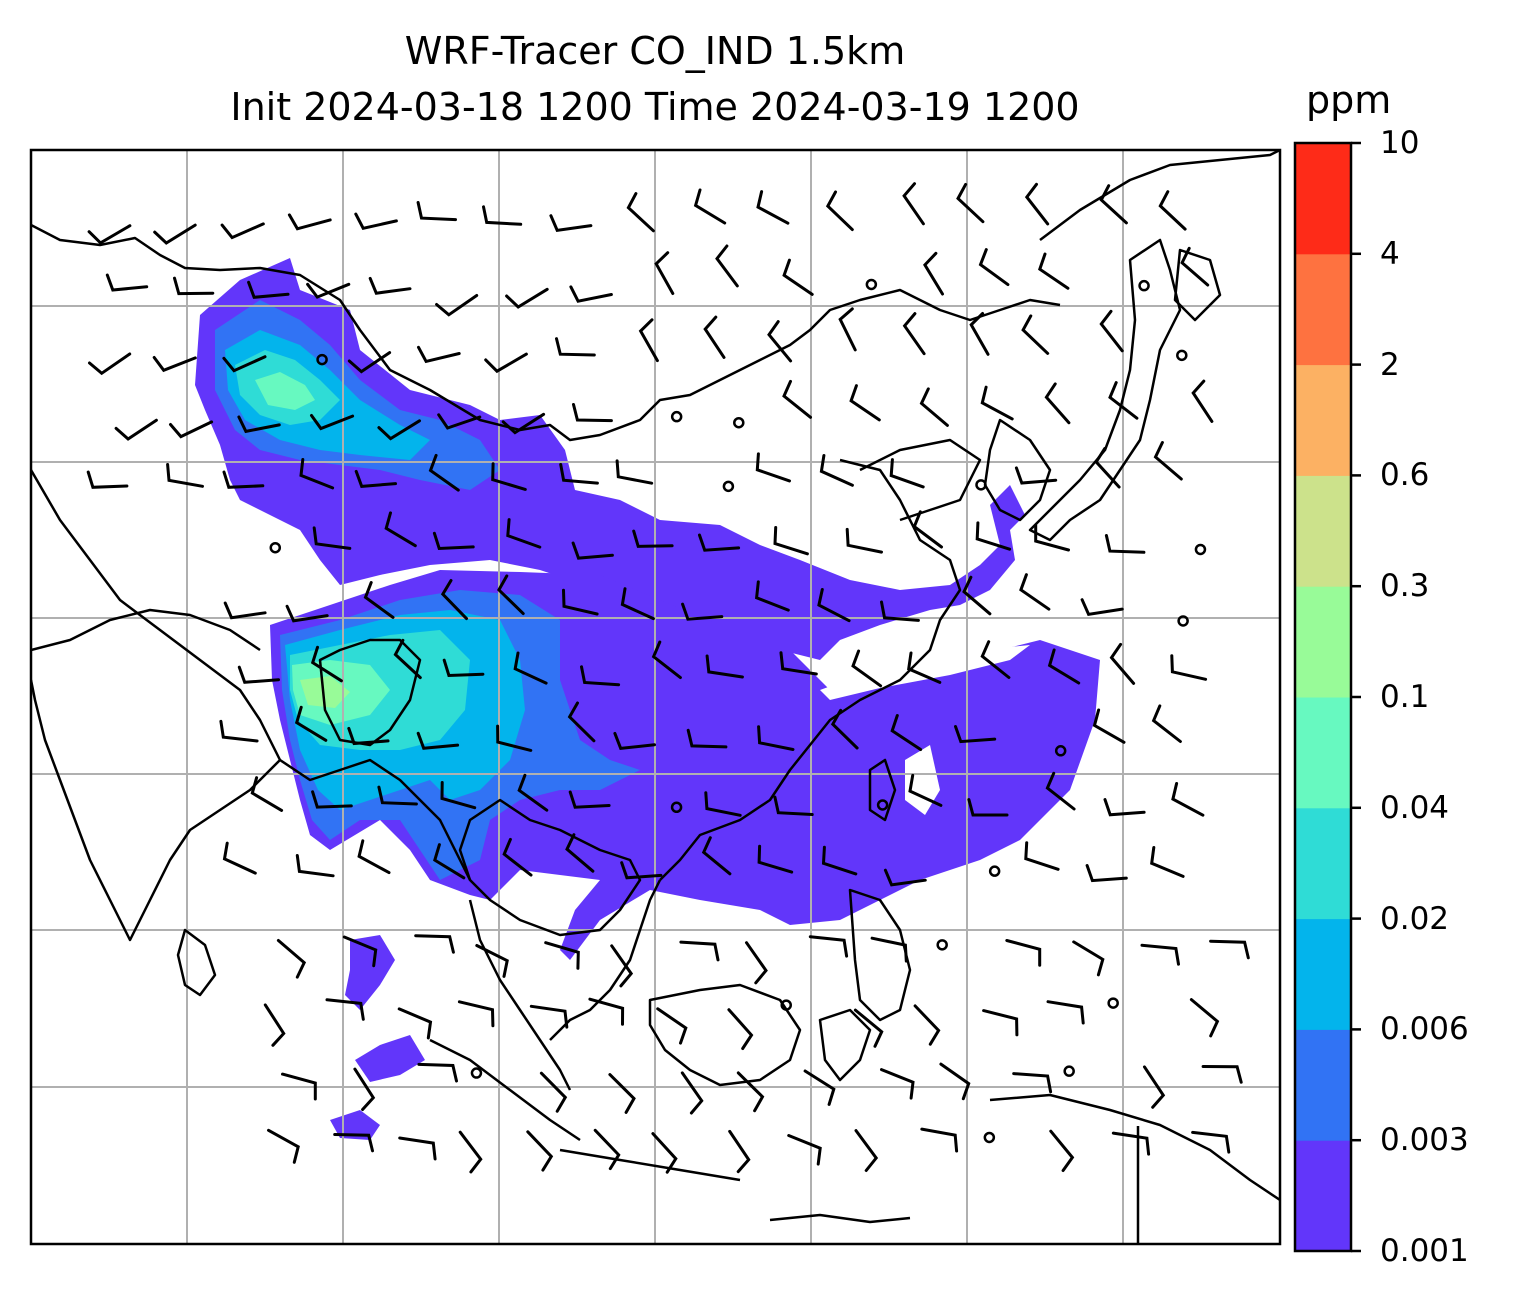 This screenshot has height=1306, width=1528. Describe the element at coordinates (1134, 1147) in the screenshot. I see `new-guinea-coast` at that location.